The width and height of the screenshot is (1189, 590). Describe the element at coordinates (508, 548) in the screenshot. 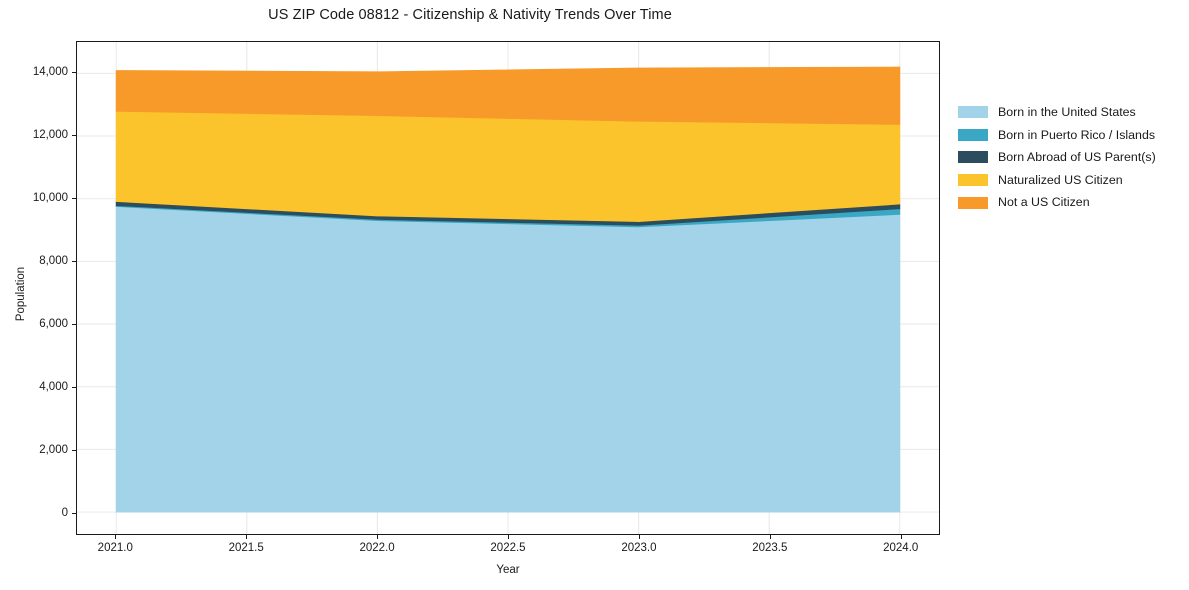

I see `x-axis-tick-label: 2022.5` at that location.